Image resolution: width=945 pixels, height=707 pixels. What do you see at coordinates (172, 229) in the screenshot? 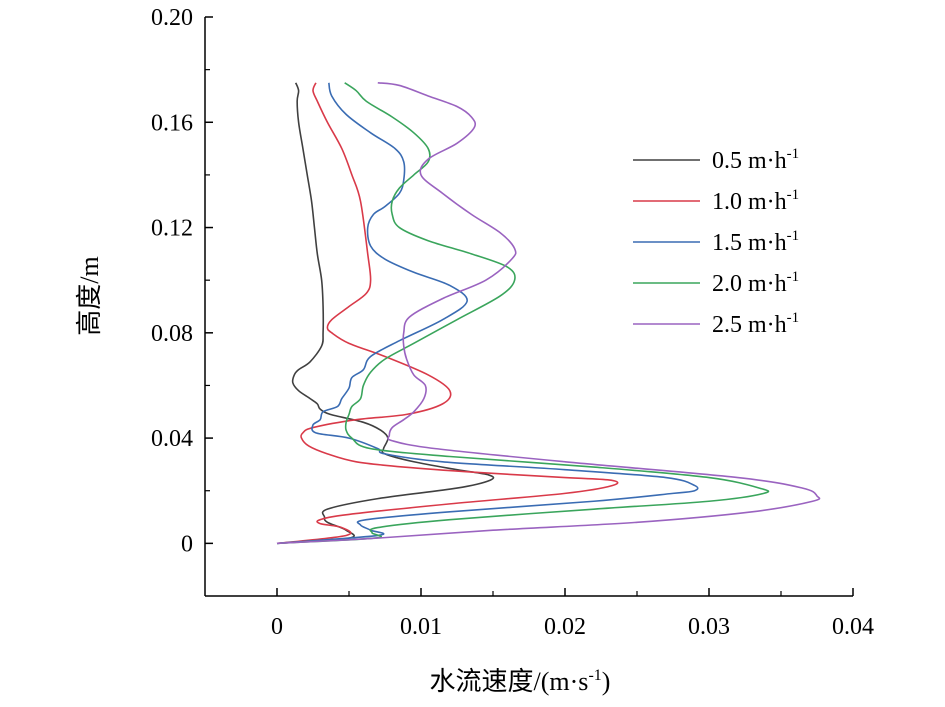
I see `y-tick-label: 0.12` at bounding box center [172, 229].